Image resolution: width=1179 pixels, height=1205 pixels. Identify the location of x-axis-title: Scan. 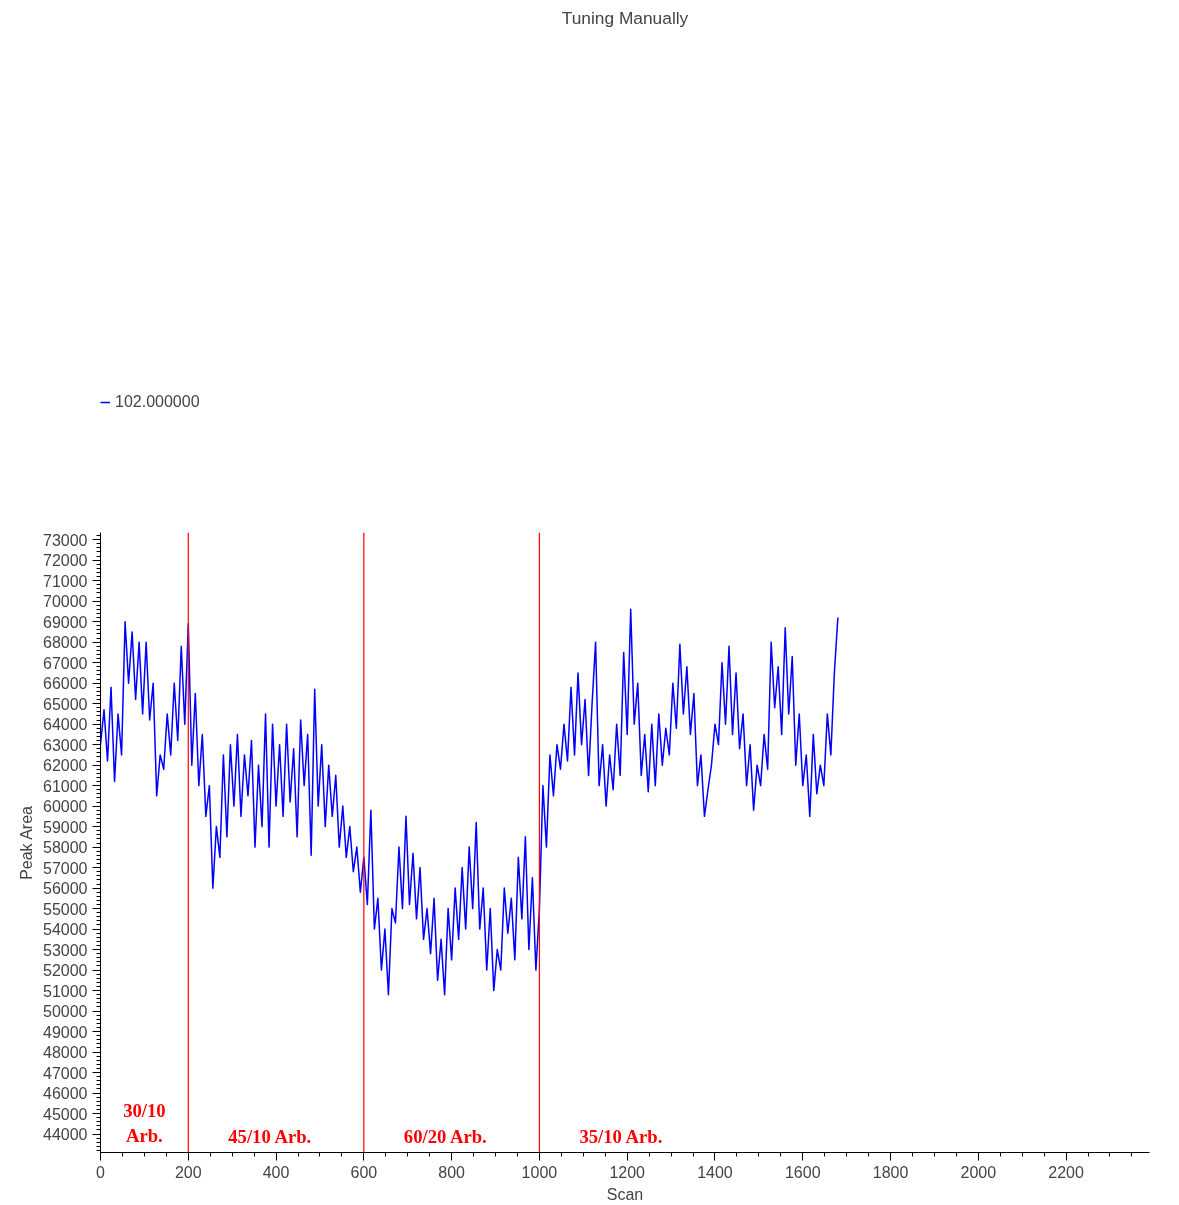
(625, 1194).